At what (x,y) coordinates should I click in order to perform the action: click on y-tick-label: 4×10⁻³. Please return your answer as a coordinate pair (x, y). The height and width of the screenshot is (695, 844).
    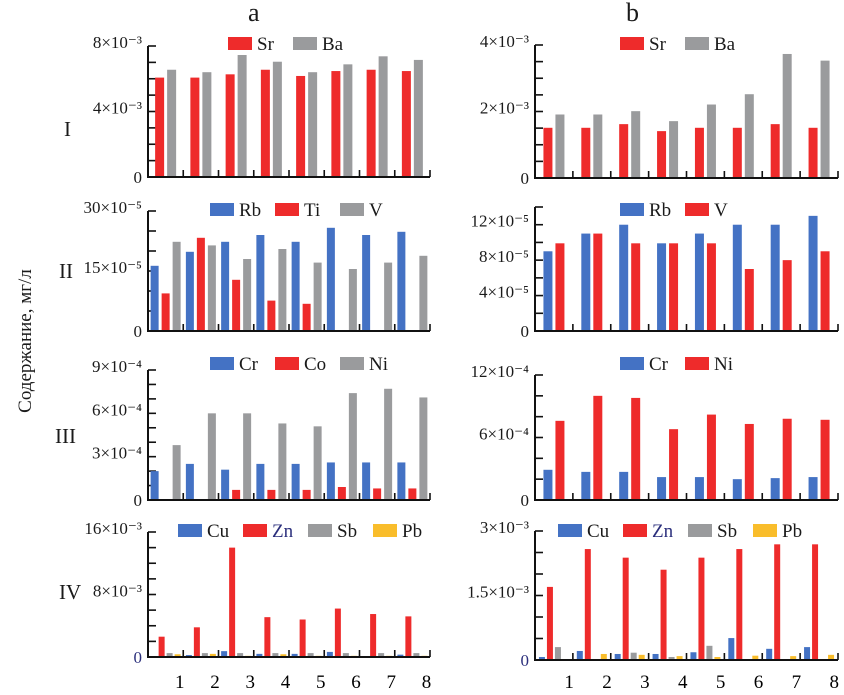
    Looking at the image, I should click on (117, 108).